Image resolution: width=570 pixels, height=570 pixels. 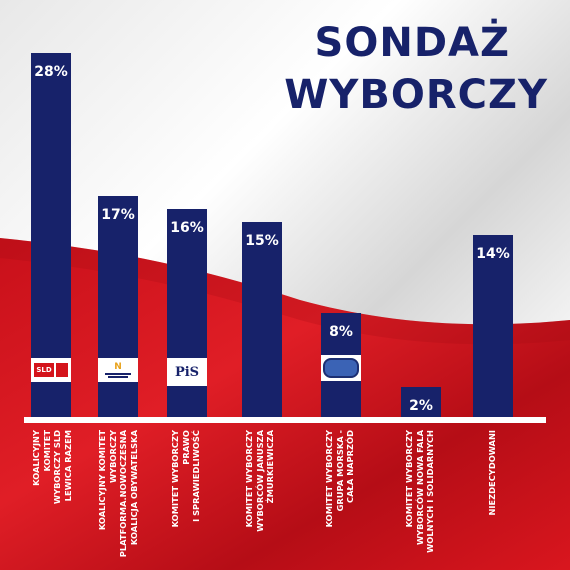 I want to click on value-label-3: 16%, so click(x=187, y=228).